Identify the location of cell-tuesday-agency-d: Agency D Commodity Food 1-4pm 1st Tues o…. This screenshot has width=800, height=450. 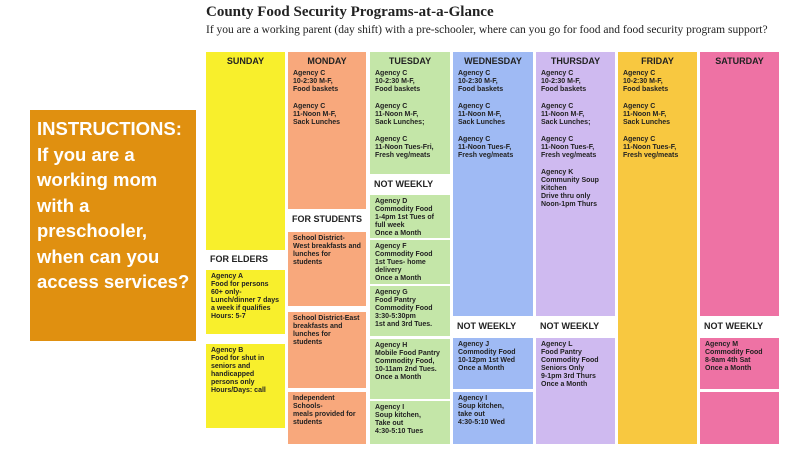
(410, 216).